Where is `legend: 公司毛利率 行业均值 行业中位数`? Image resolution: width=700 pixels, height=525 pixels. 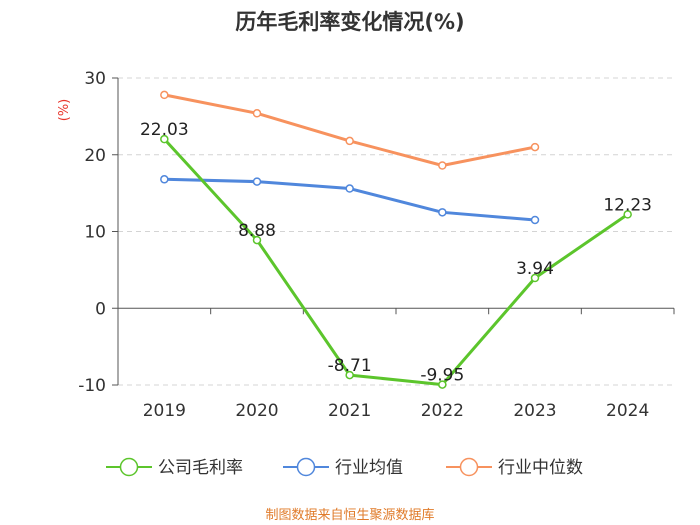
legend: 公司毛利率 行业均值 行业中位数 is located at coordinates (344, 467).